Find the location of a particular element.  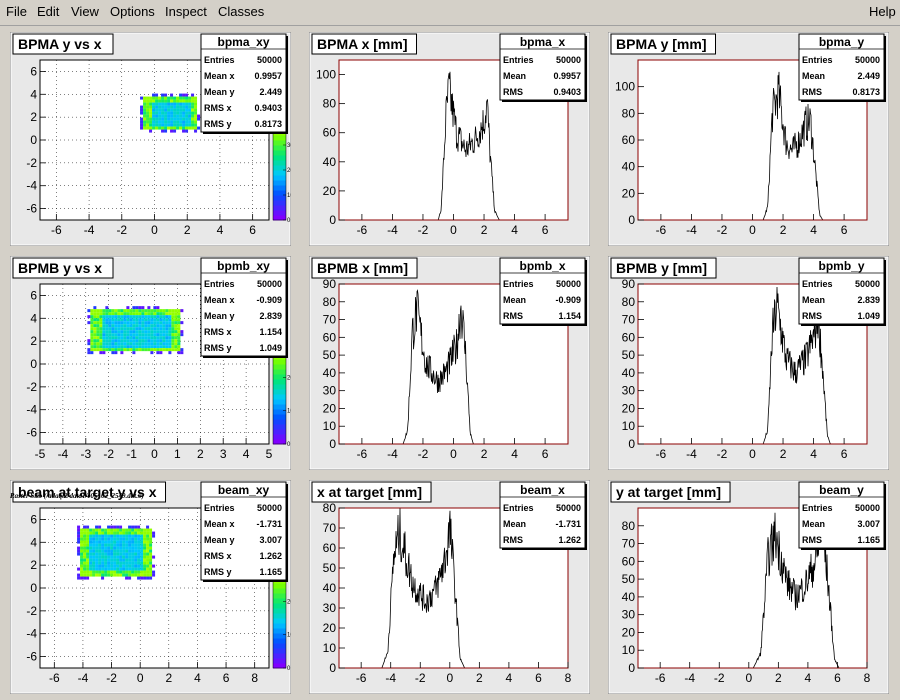

menu-inspect: Inspect is located at coordinates (186, 11).